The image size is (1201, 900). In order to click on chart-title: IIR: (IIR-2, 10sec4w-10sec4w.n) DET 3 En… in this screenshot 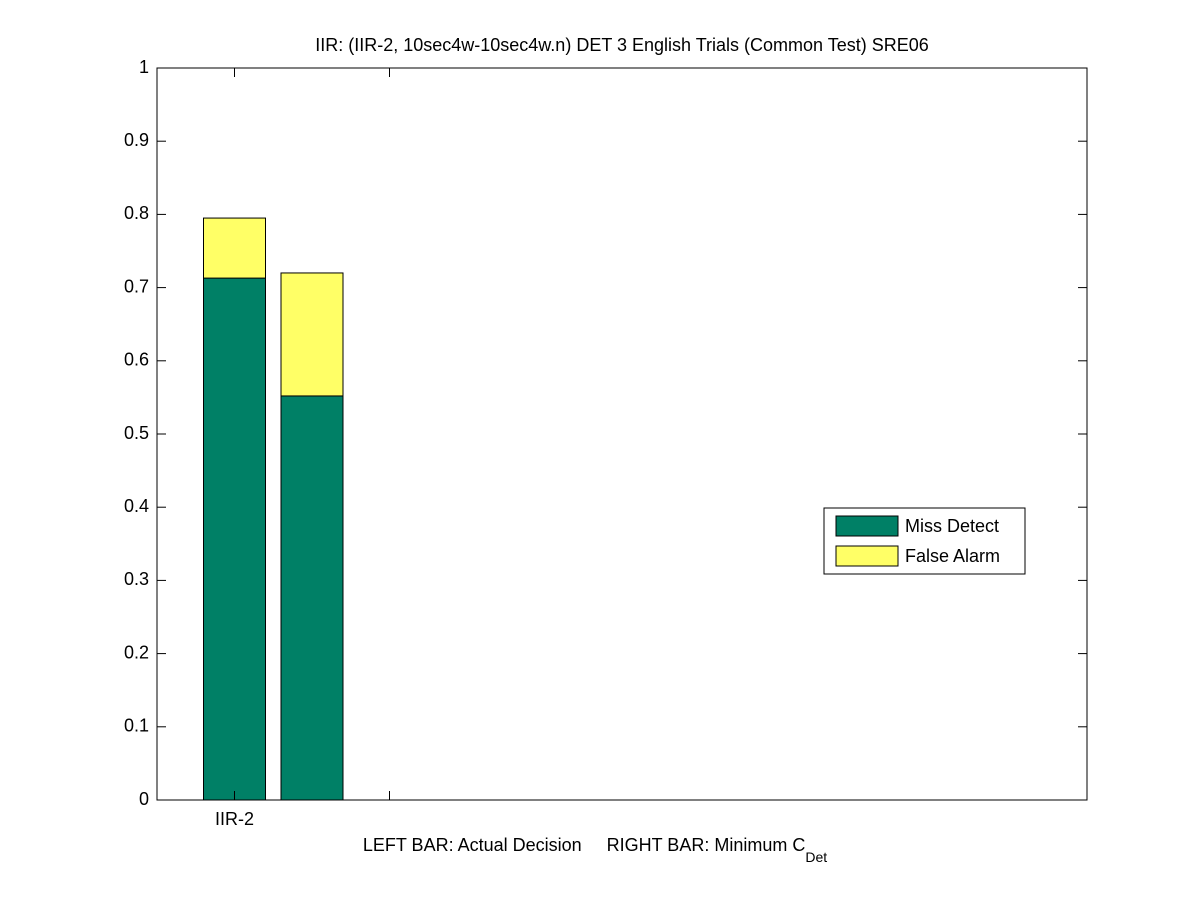, I will do `click(622, 45)`.